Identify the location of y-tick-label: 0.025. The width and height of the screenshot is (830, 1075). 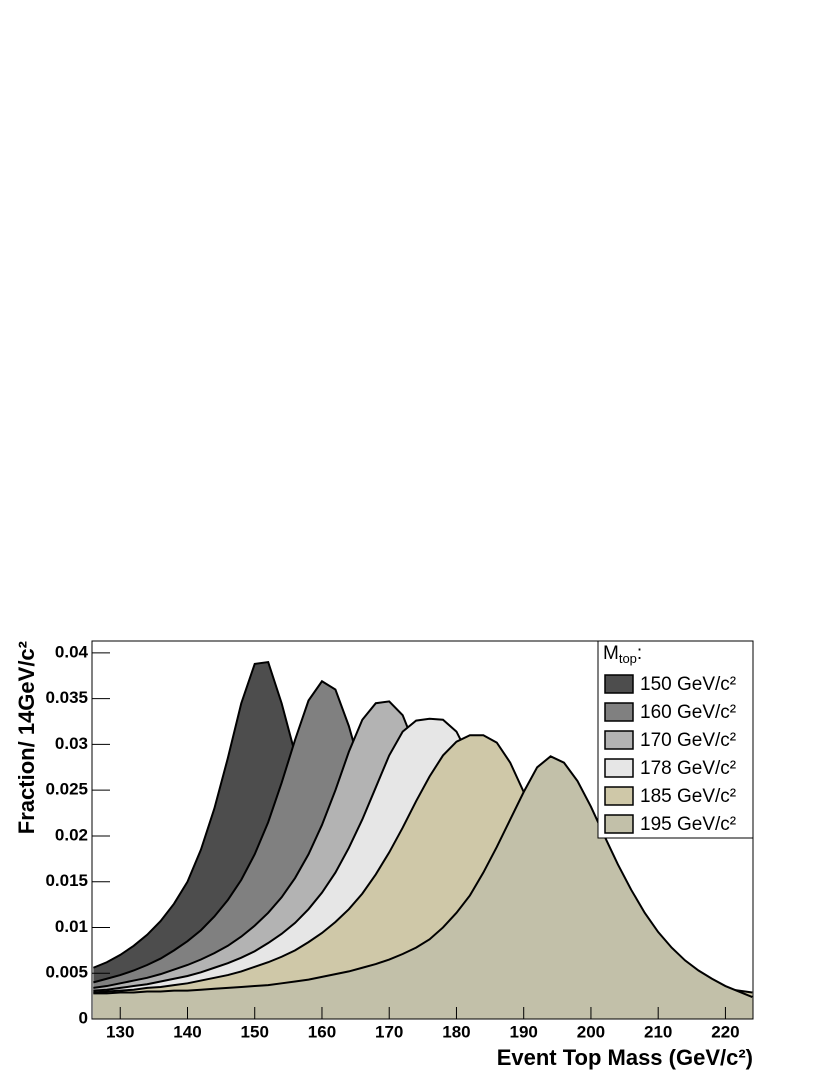
(66, 789).